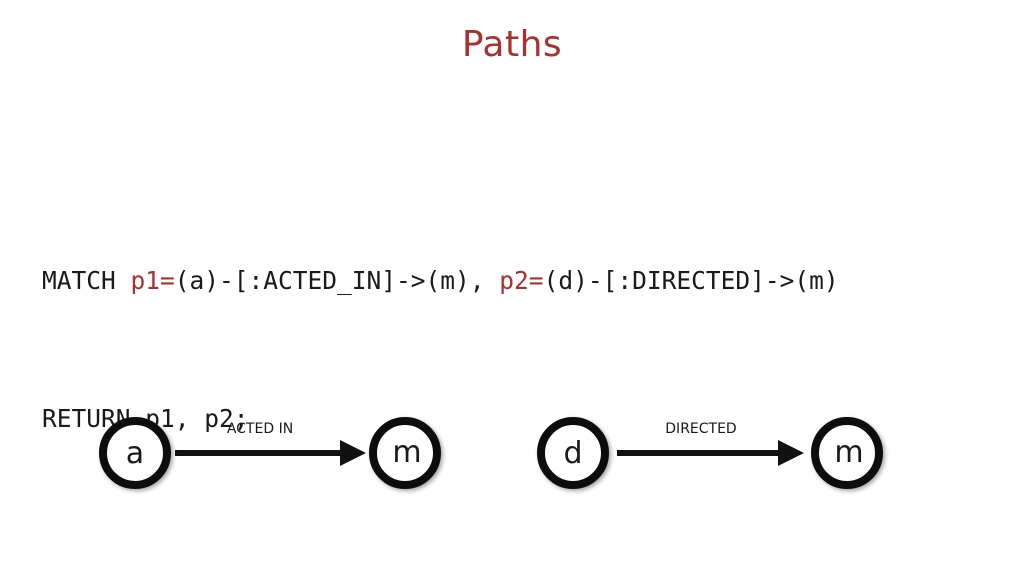  Describe the element at coordinates (337, 280) in the screenshot. I see `pattern-acted-in: (a)-[:ACTED_IN]->(m),` at that location.